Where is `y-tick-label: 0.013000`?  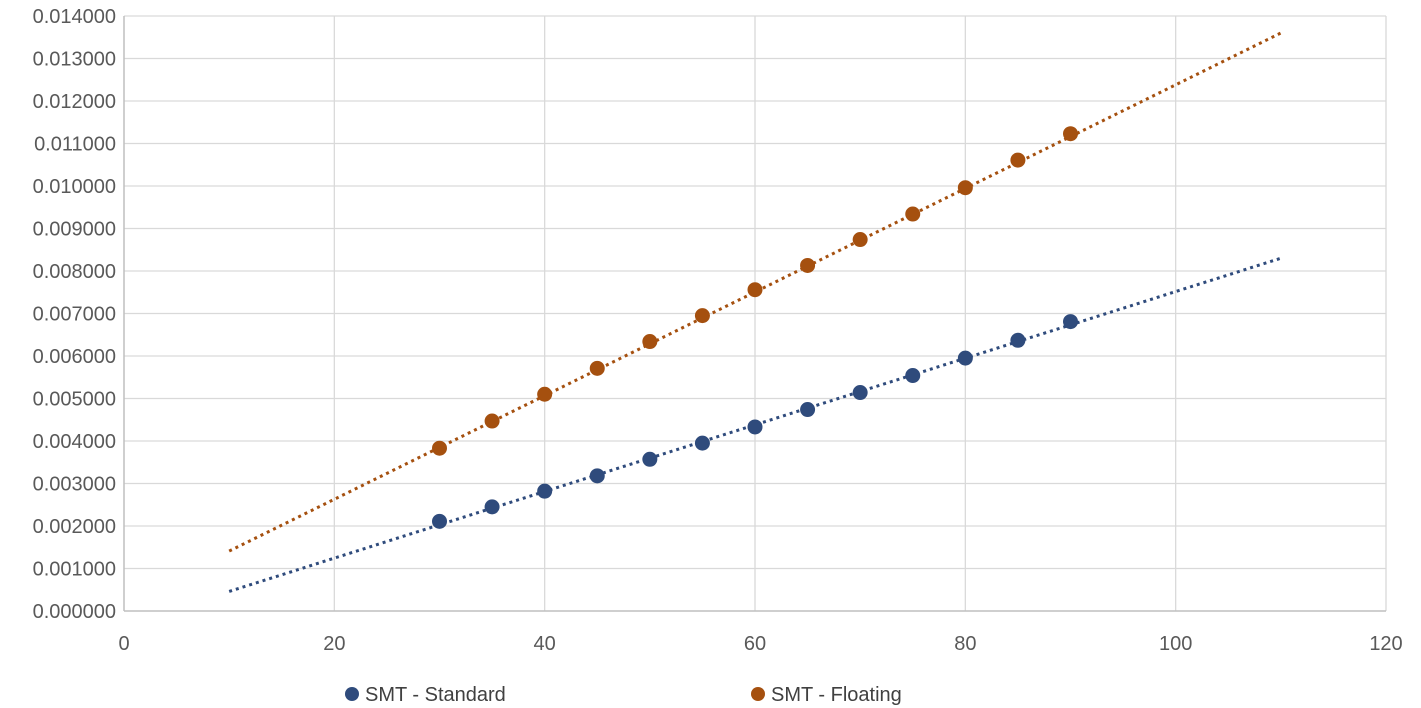 y-tick-label: 0.013000 is located at coordinates (74, 60).